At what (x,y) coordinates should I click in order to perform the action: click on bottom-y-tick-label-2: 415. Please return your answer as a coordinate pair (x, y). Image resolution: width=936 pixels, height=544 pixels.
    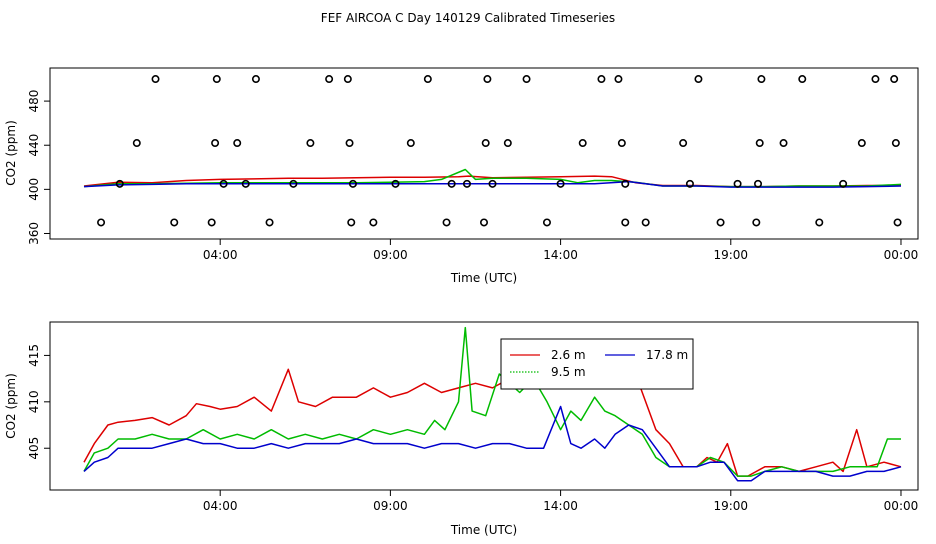
    Looking at the image, I should click on (34, 355).